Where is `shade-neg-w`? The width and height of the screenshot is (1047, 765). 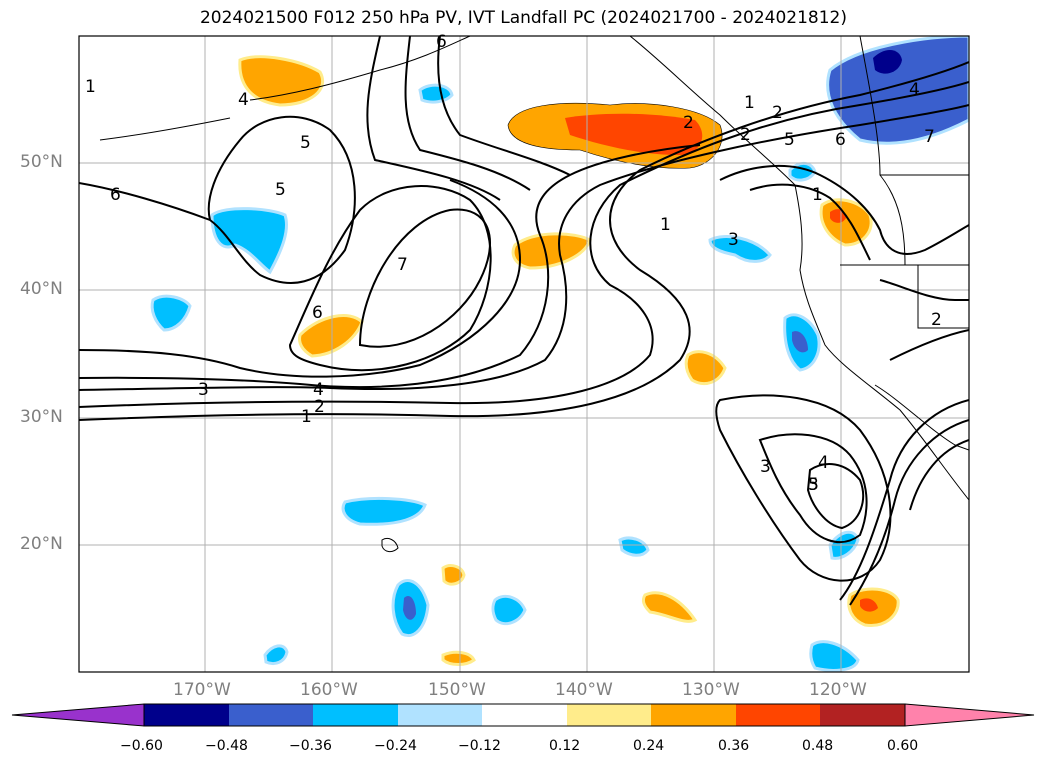
shade-neg-w is located at coordinates (249, 241).